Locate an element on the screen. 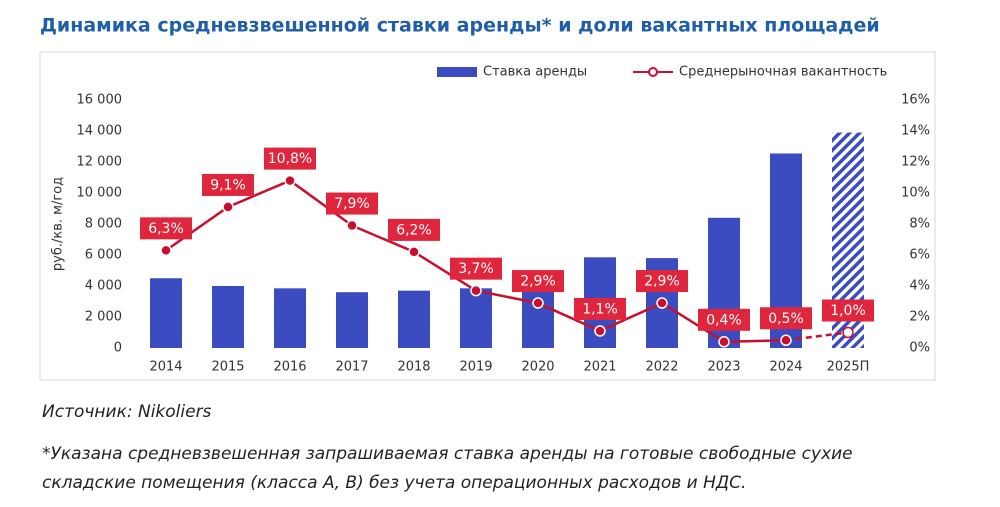 The height and width of the screenshot is (507, 1000). value-label: 9,1% is located at coordinates (228, 185).